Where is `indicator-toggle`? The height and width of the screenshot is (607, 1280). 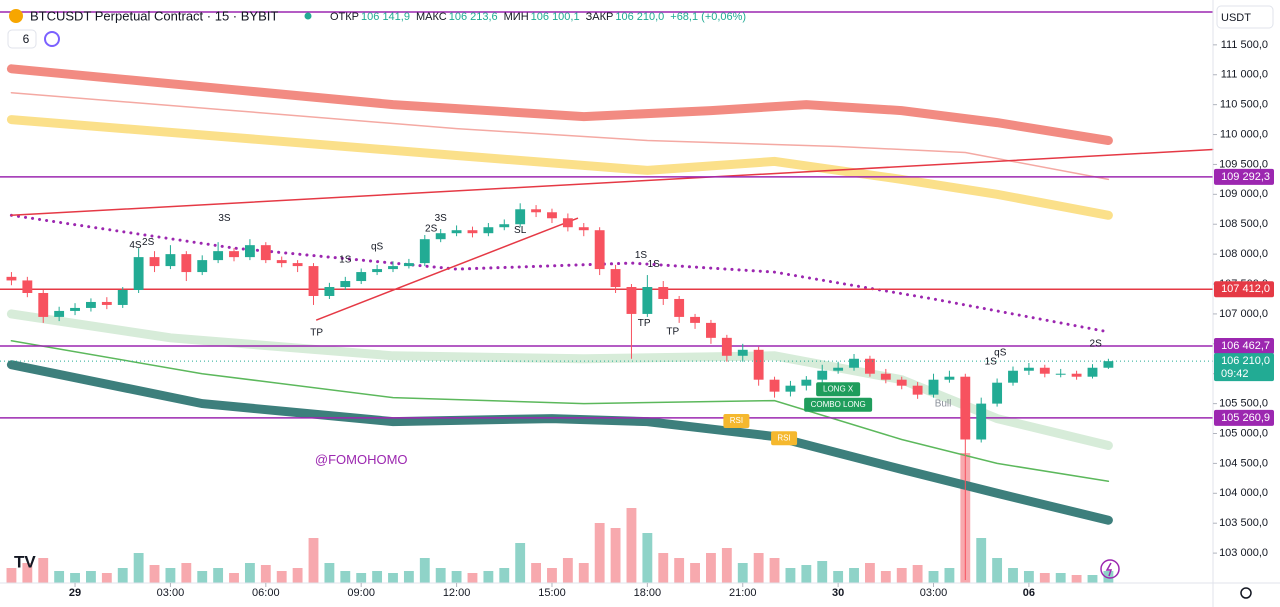
indicator-toggle is located at coordinates (22, 39).